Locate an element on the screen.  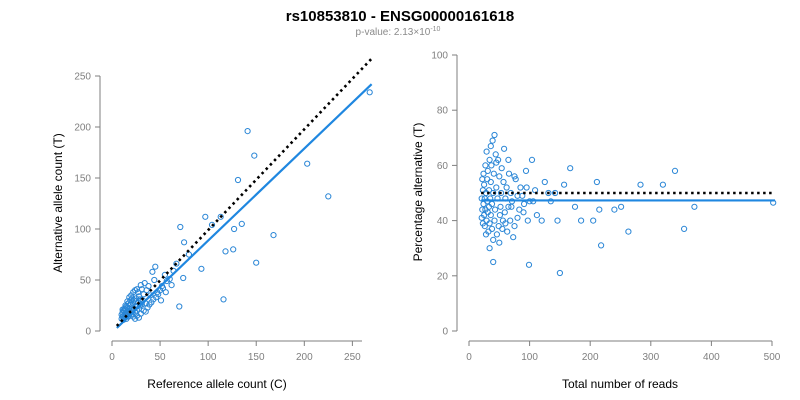
y-tick-label: 250 is located at coordinates (82, 77).